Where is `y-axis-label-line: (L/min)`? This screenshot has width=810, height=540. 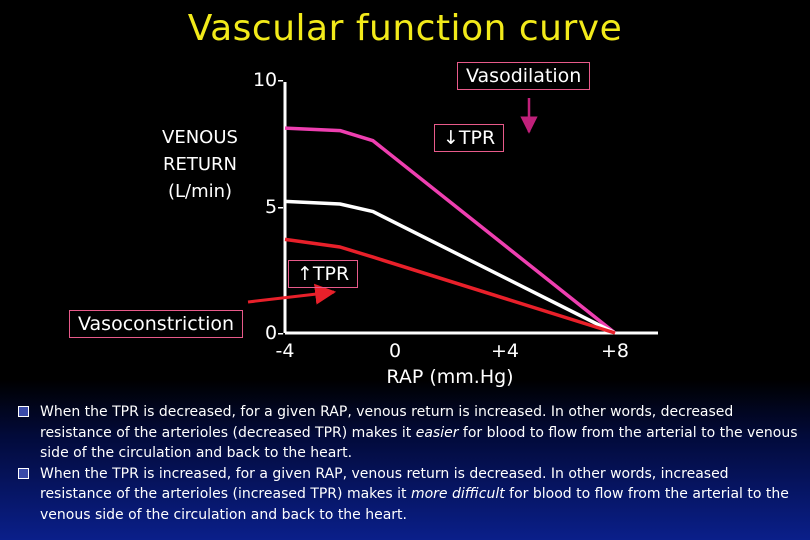
y-axis-label-line: (L/min) is located at coordinates (200, 191).